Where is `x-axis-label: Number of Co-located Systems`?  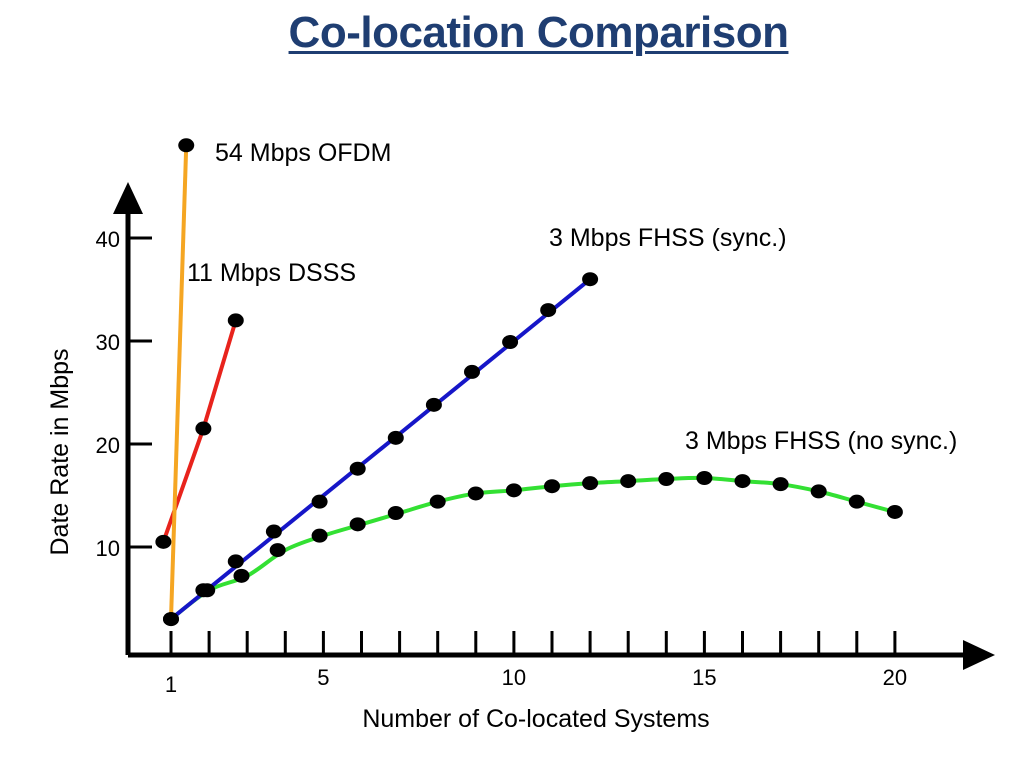
x-axis-label: Number of Co-located Systems is located at coordinates (535, 719).